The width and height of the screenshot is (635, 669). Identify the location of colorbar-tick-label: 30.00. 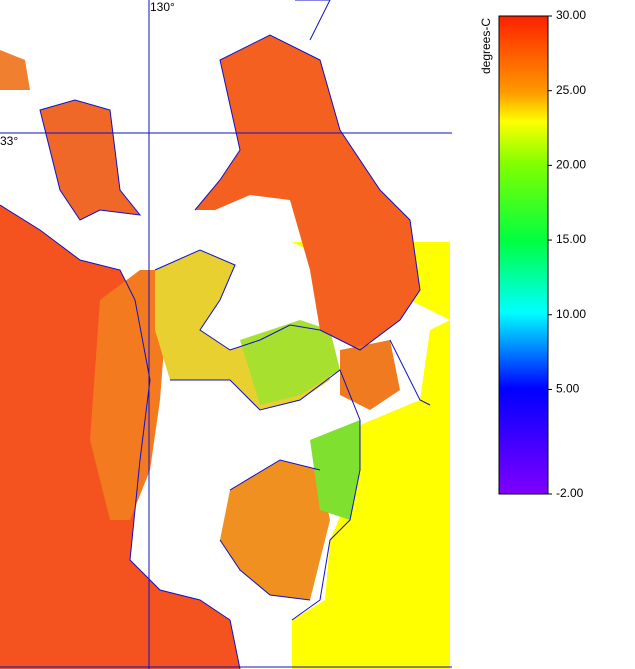
(571, 15).